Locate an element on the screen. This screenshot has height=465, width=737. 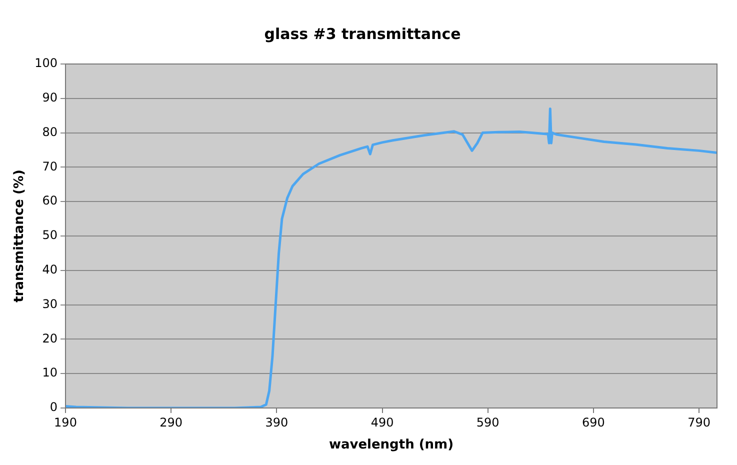
x-tick-label: 390 is located at coordinates (276, 422).